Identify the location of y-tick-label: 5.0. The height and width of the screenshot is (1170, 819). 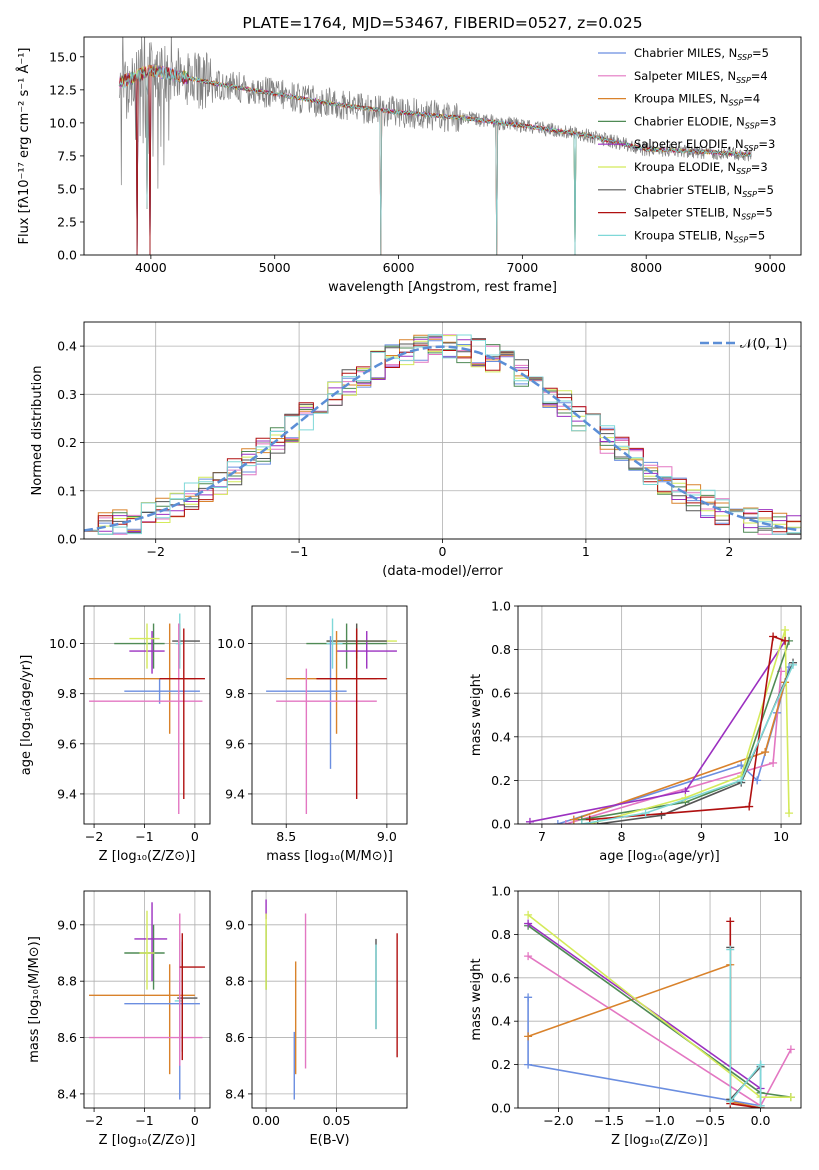
(67, 188).